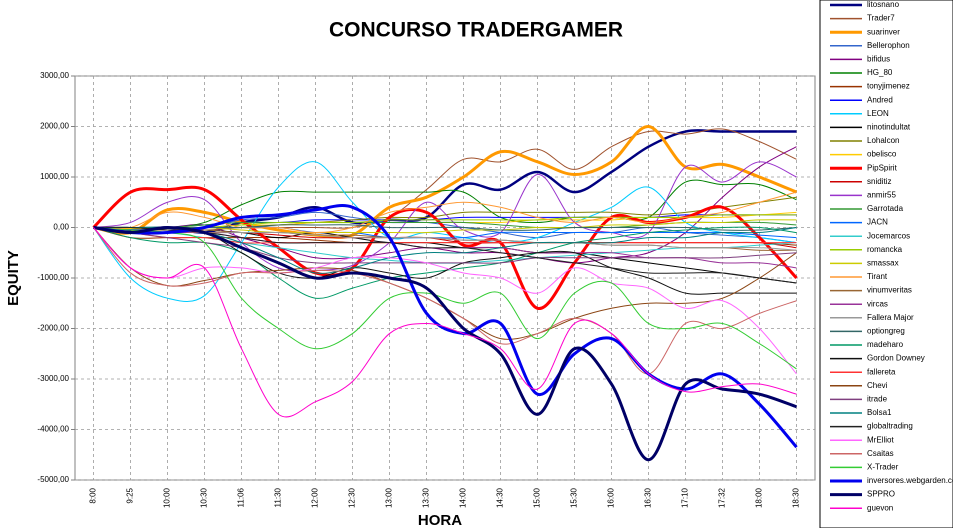 The image size is (953, 528). What do you see at coordinates (883, 4) in the screenshot?
I see `legend-label: litosnano` at bounding box center [883, 4].